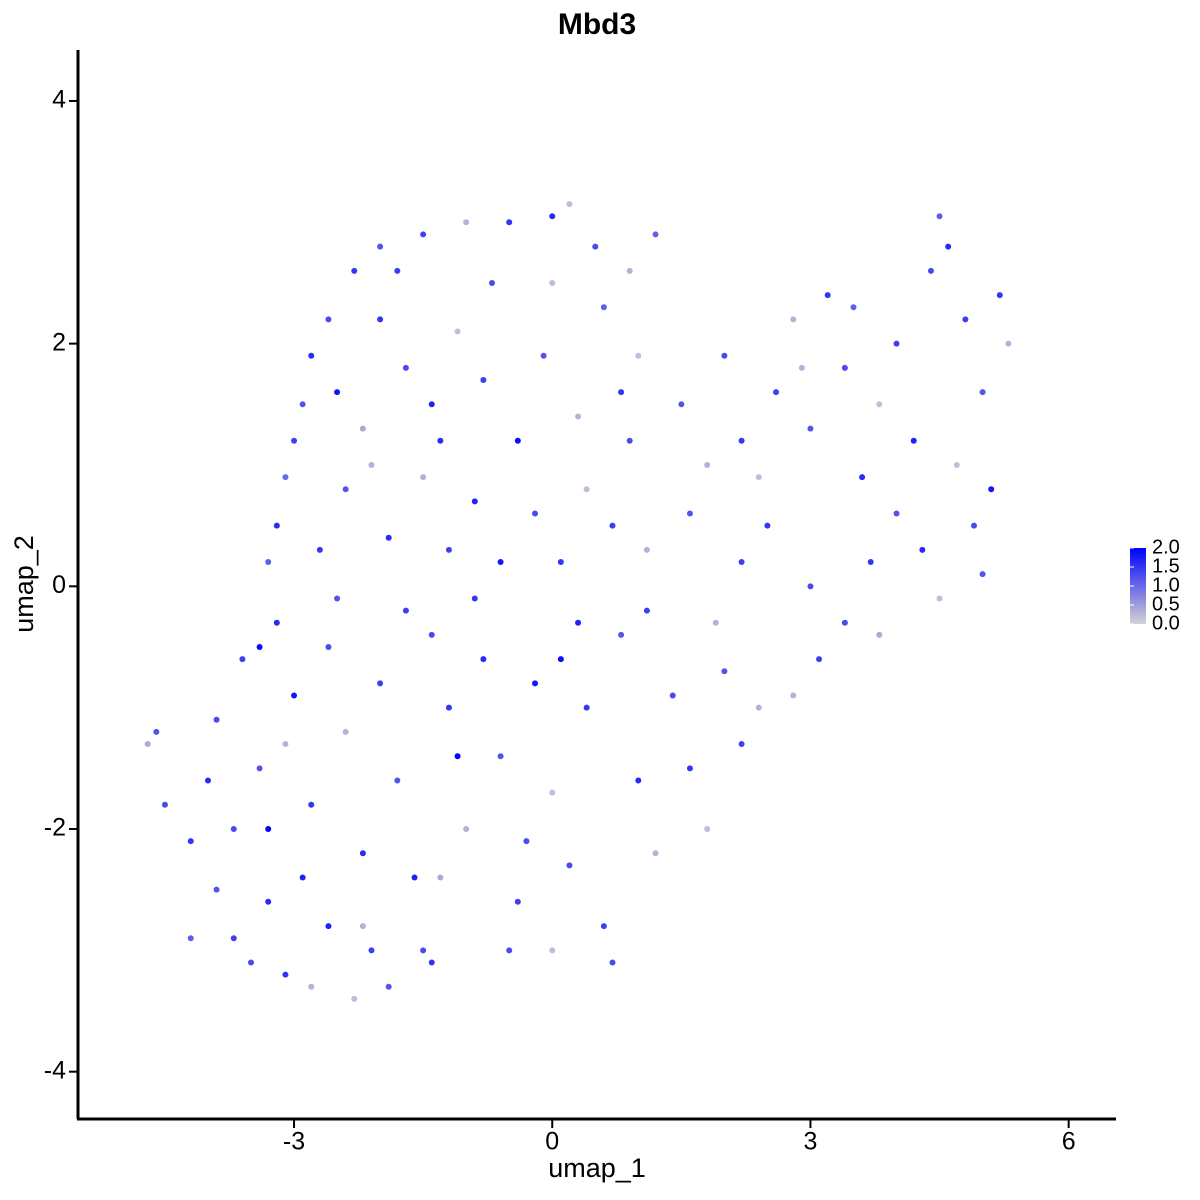  Describe the element at coordinates (294, 1142) in the screenshot. I see `x-tick-label: -3` at that location.